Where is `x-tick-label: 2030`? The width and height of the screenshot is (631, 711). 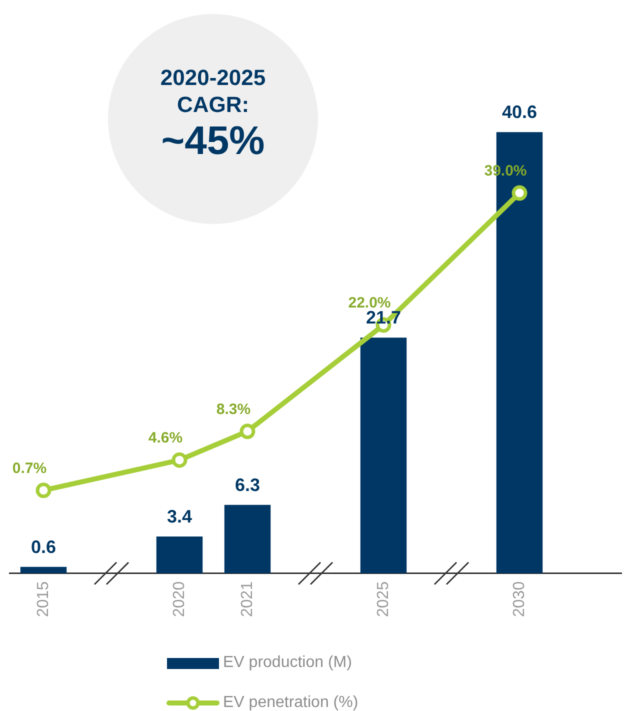 x-tick-label: 2030 is located at coordinates (519, 599).